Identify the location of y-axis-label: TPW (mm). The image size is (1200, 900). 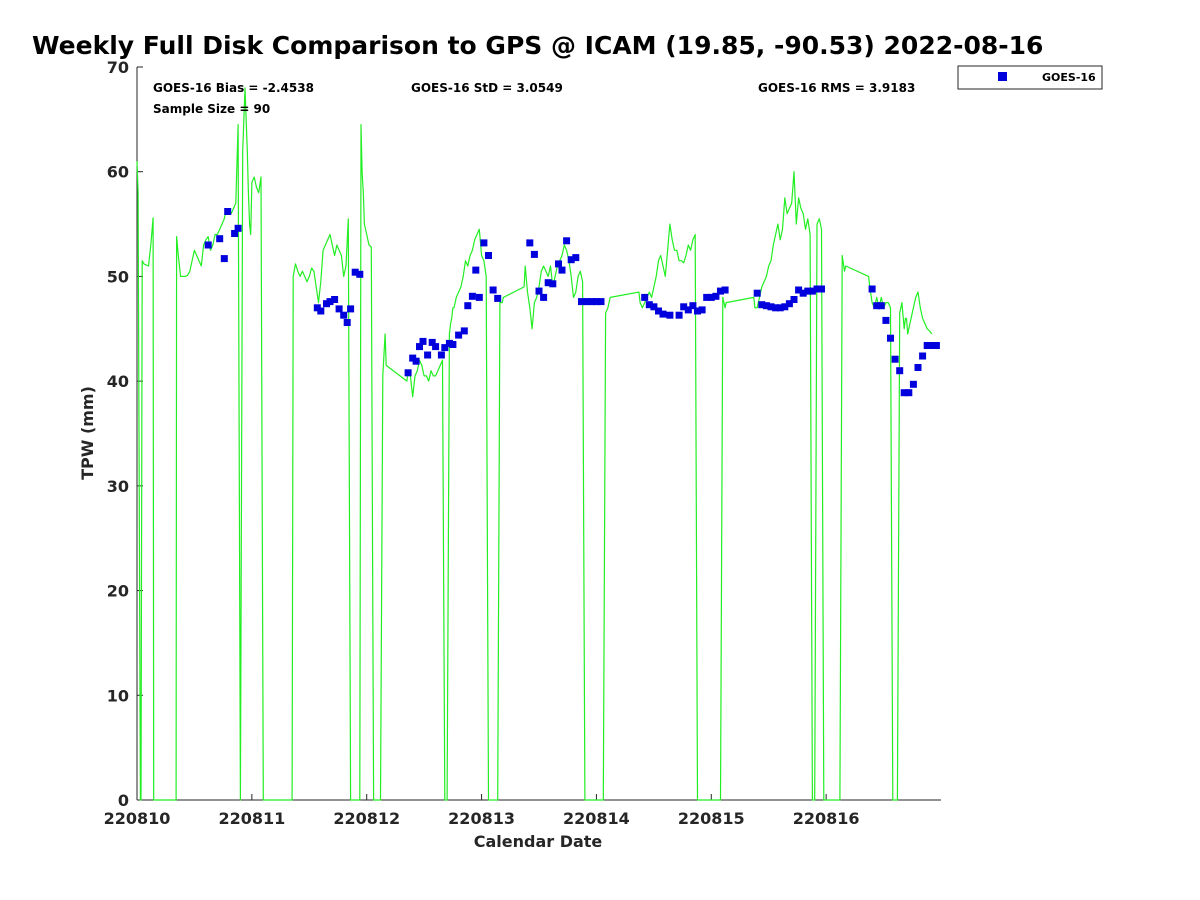
(87, 433).